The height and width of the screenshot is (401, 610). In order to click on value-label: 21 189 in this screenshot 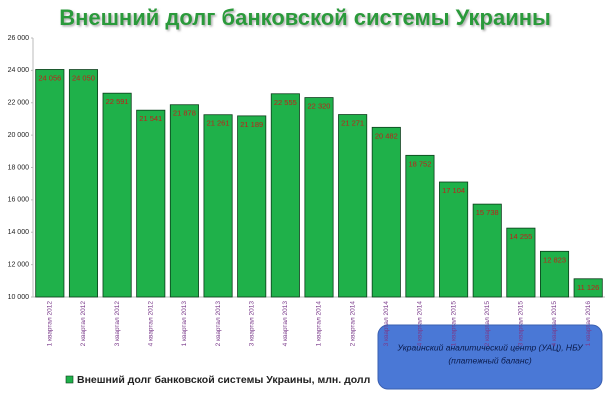, I will do `click(251, 124)`.